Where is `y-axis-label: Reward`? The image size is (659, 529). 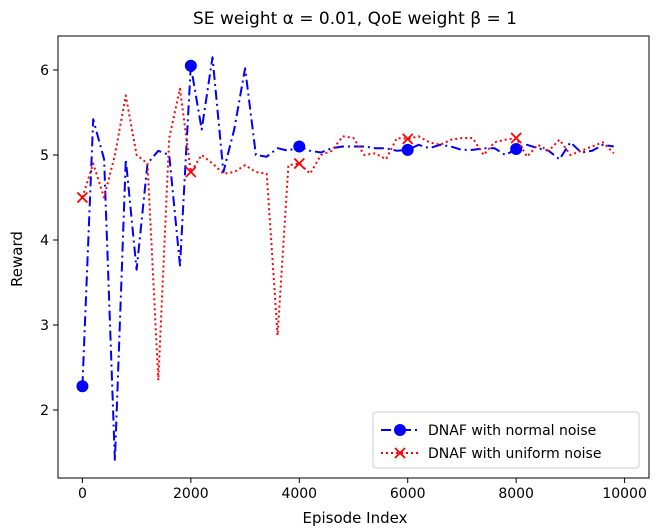 y-axis-label: Reward is located at coordinates (17, 259).